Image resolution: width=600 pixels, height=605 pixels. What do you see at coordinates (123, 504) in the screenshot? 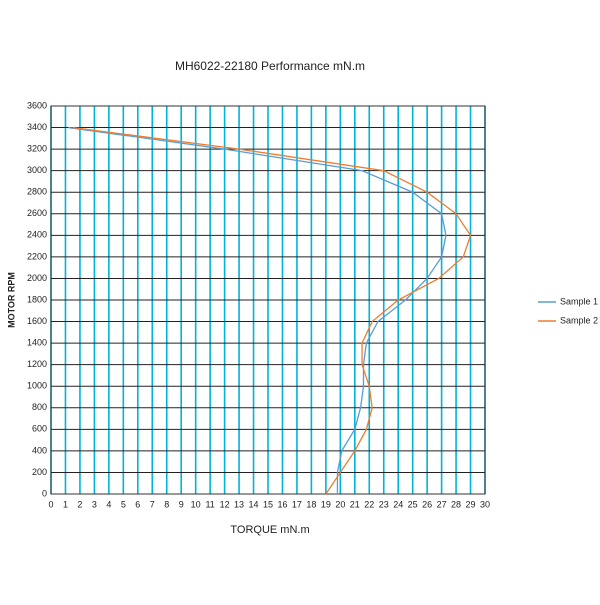
I see `x-tick-label: 5` at bounding box center [123, 504].